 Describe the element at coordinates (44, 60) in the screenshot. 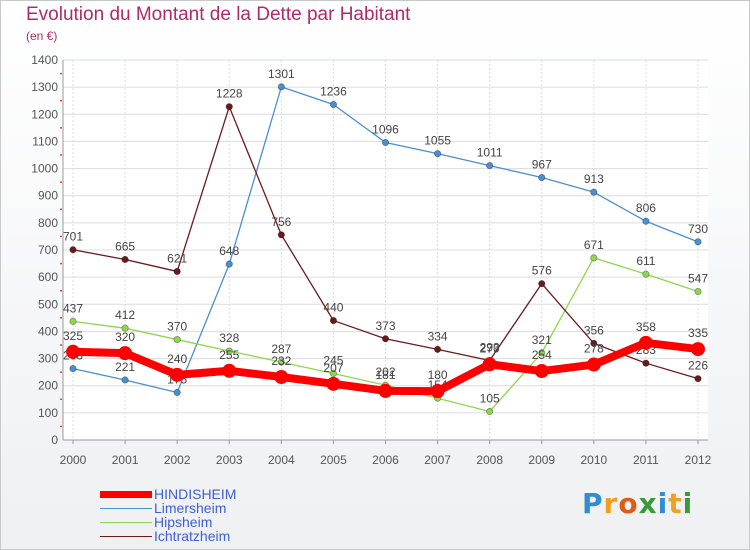

I see `y-tick-label: 1400` at that location.